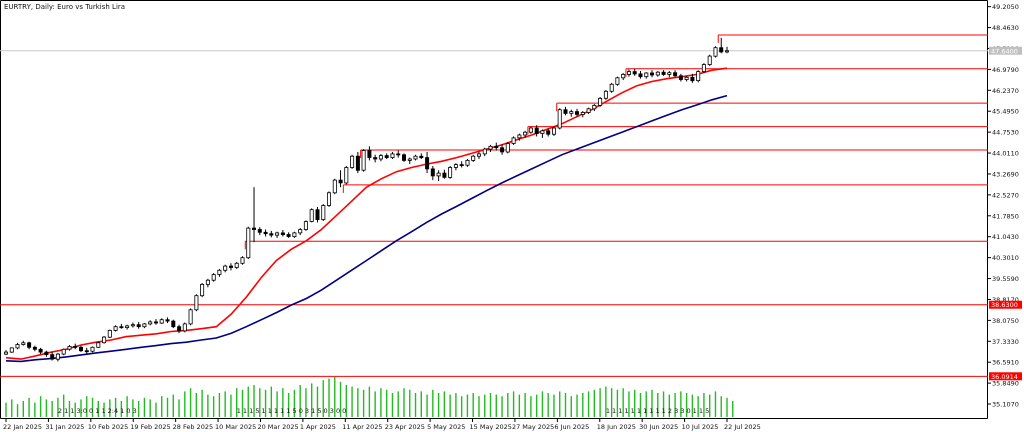 Image resolution: width=1024 pixels, height=432 pixels. What do you see at coordinates (1005, 342) in the screenshot?
I see `price-axis-label: 37.3330` at bounding box center [1005, 342].